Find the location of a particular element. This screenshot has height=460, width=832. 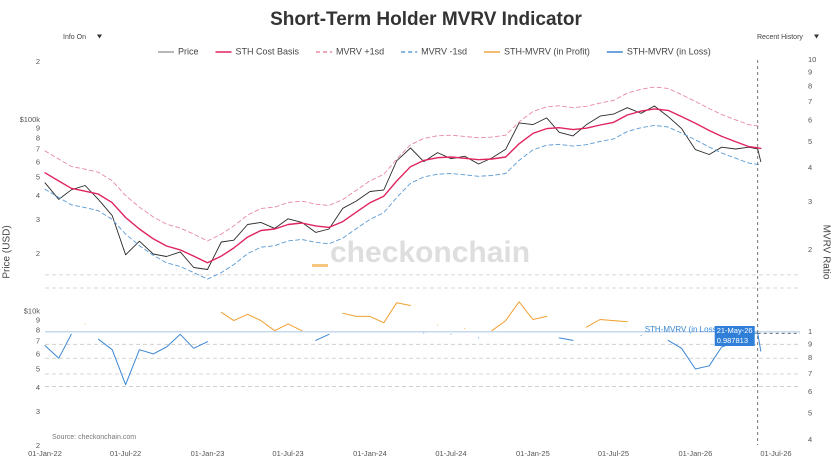

y2-axis-title: MVRV Ratio is located at coordinates (825, 252).